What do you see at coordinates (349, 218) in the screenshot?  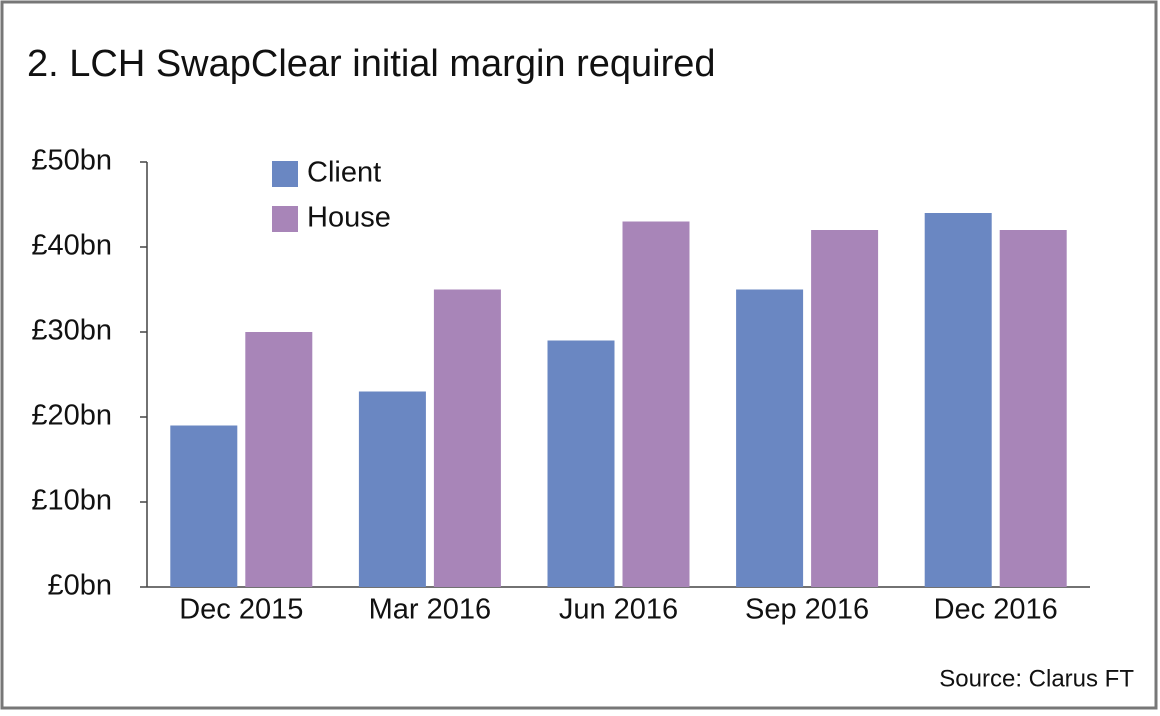 I see `legend-label: House` at bounding box center [349, 218].